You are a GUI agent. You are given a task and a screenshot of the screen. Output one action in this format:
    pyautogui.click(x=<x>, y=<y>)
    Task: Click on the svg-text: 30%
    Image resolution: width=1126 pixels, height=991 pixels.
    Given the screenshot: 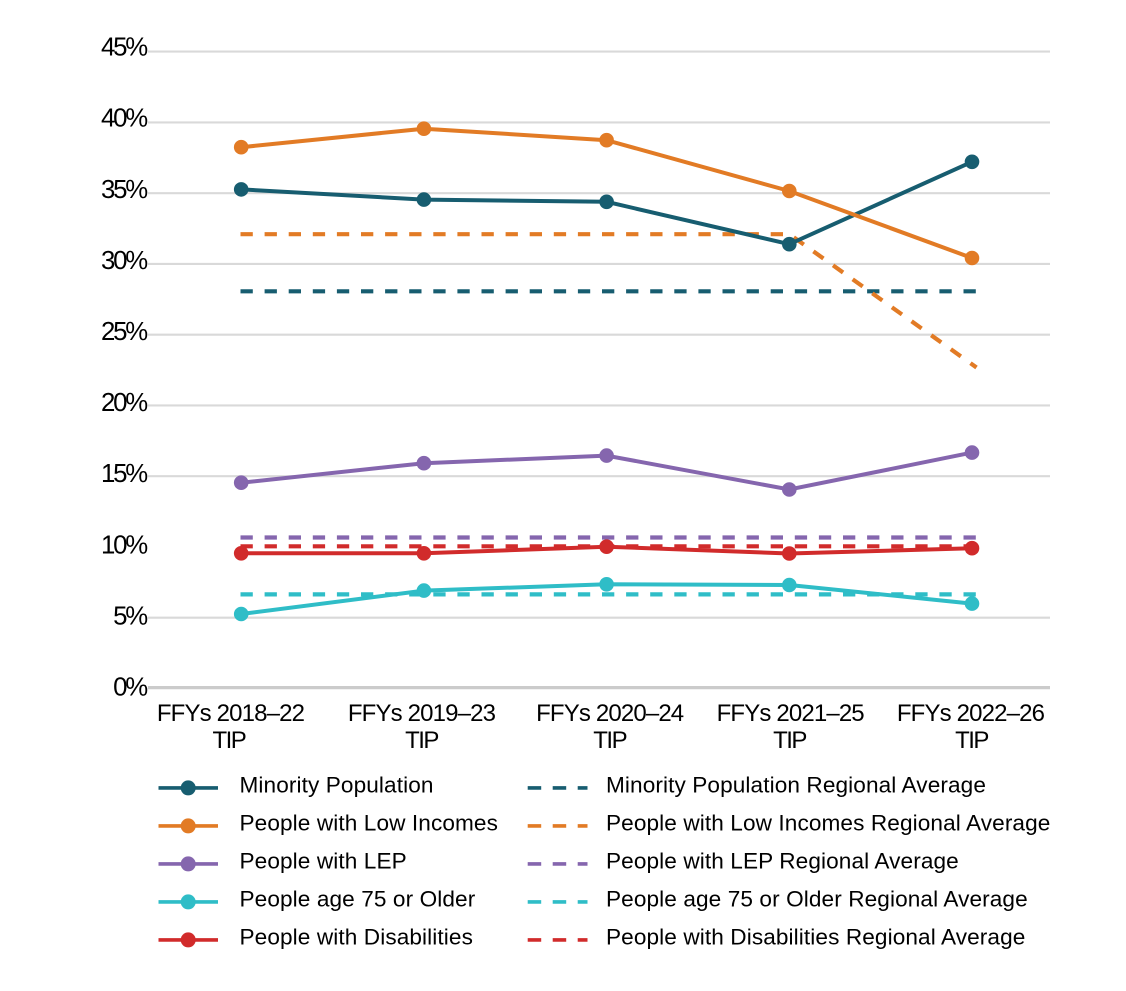 What is the action you would take?
    pyautogui.click(x=124, y=261)
    